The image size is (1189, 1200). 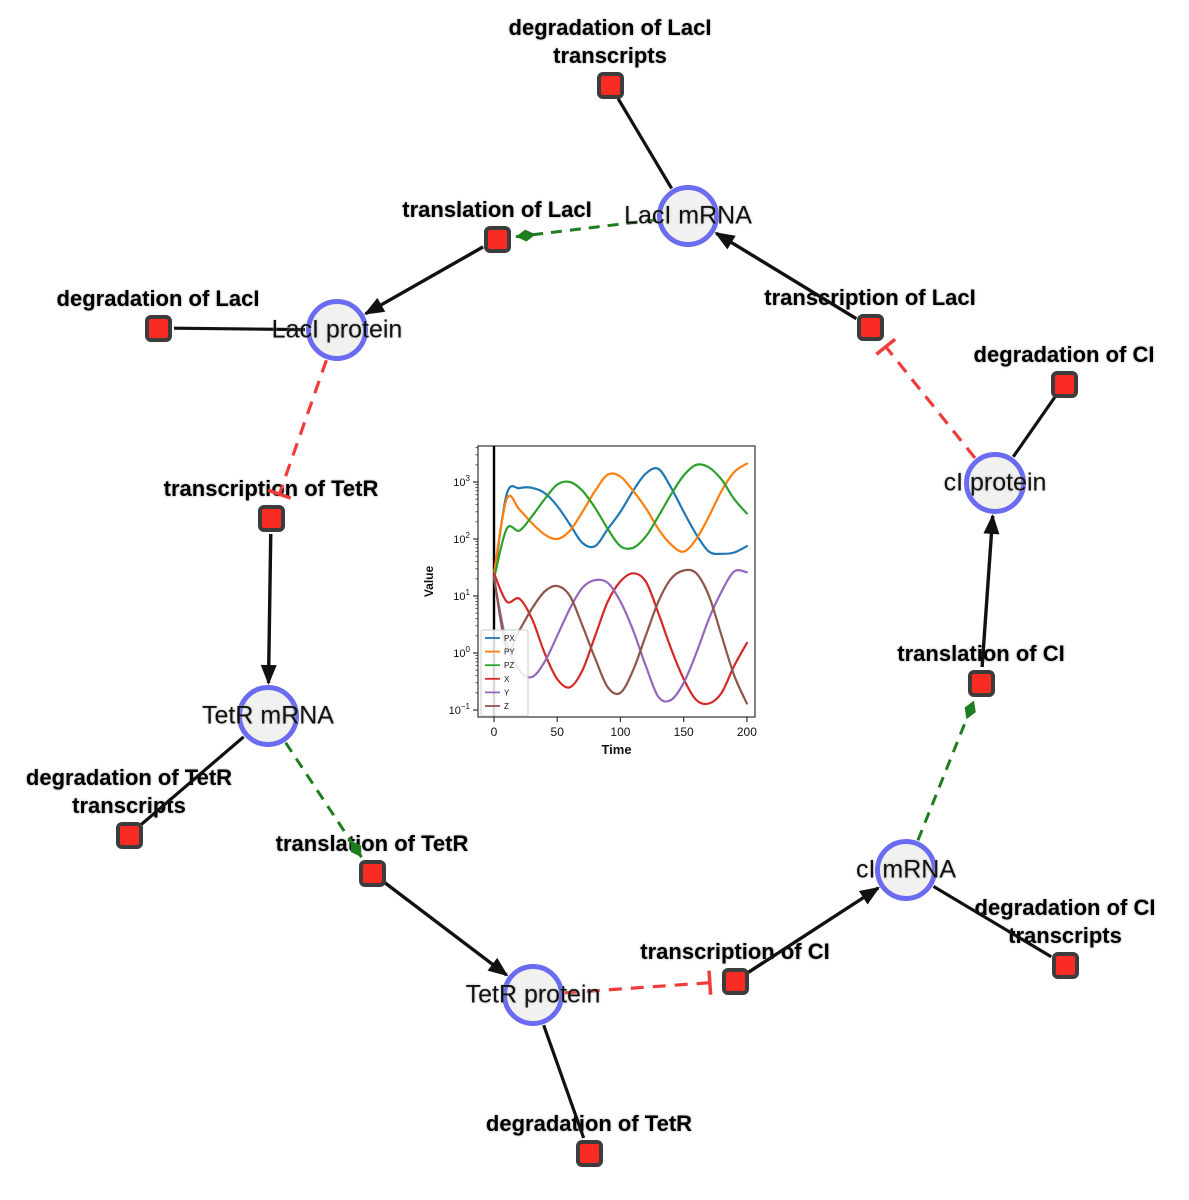 I want to click on reaction-node-deg-tetr-transcripts, so click(x=129, y=835).